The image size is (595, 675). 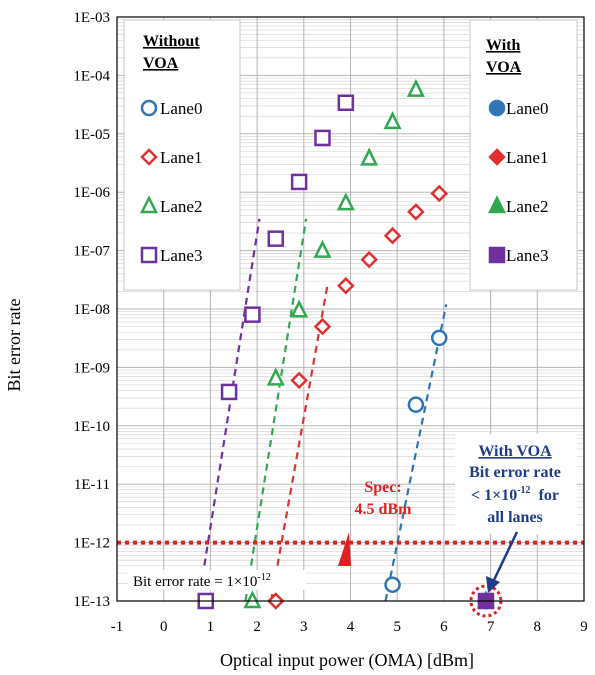 I want to click on x-tick-label: 1, so click(x=211, y=627).